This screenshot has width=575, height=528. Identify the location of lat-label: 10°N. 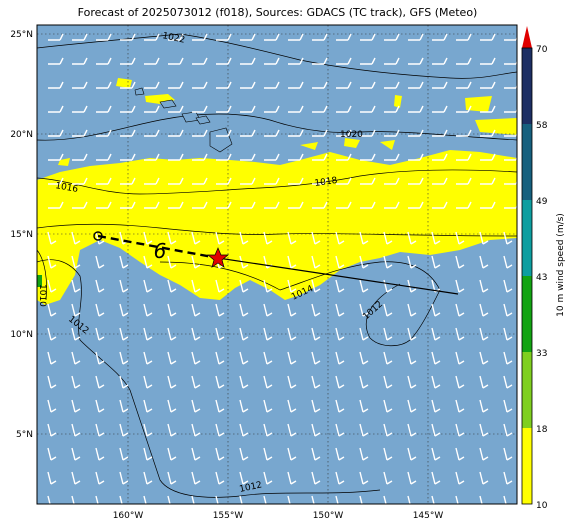
(21, 335).